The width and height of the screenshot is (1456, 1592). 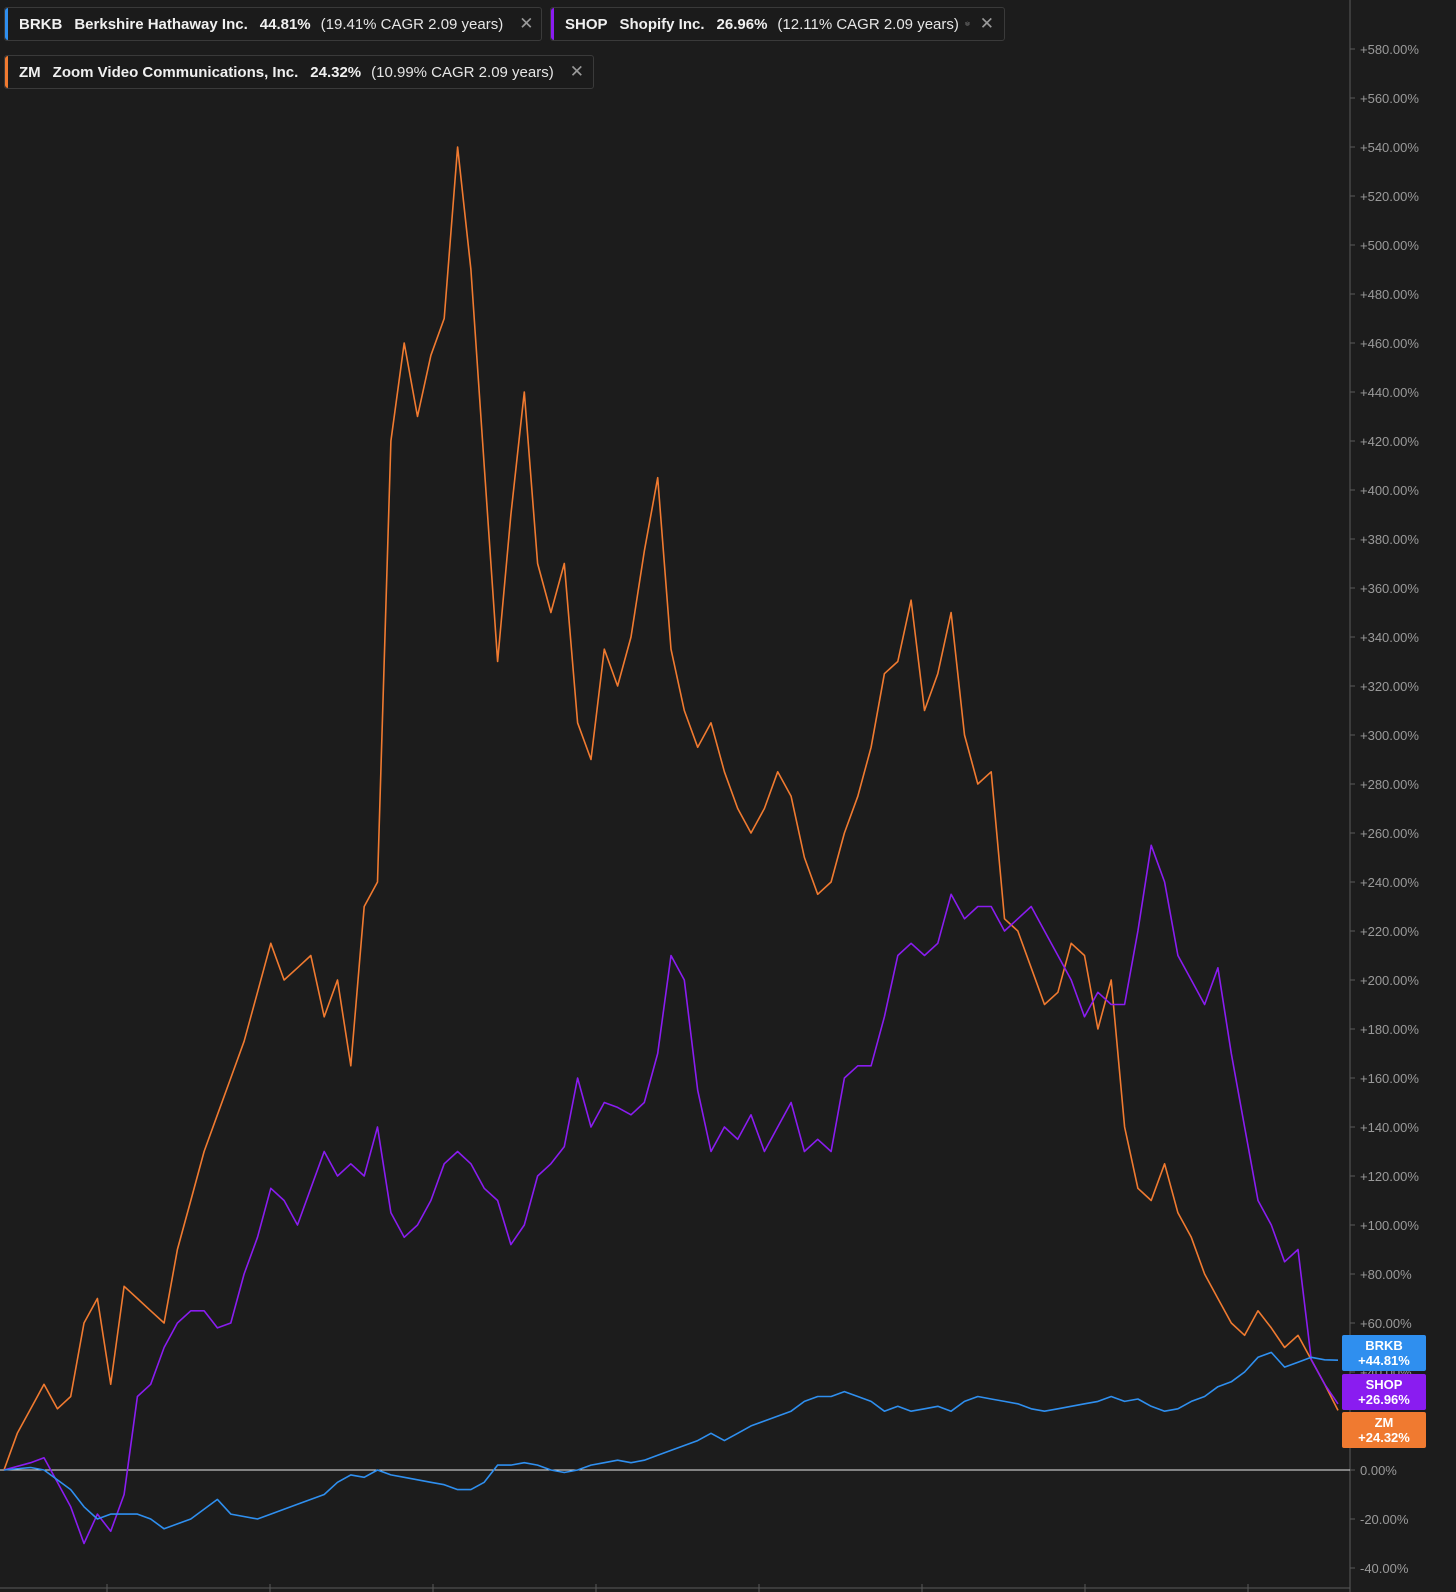 I want to click on legend-cagr: (10.99% CAGR 2.09 years), so click(x=462, y=72).